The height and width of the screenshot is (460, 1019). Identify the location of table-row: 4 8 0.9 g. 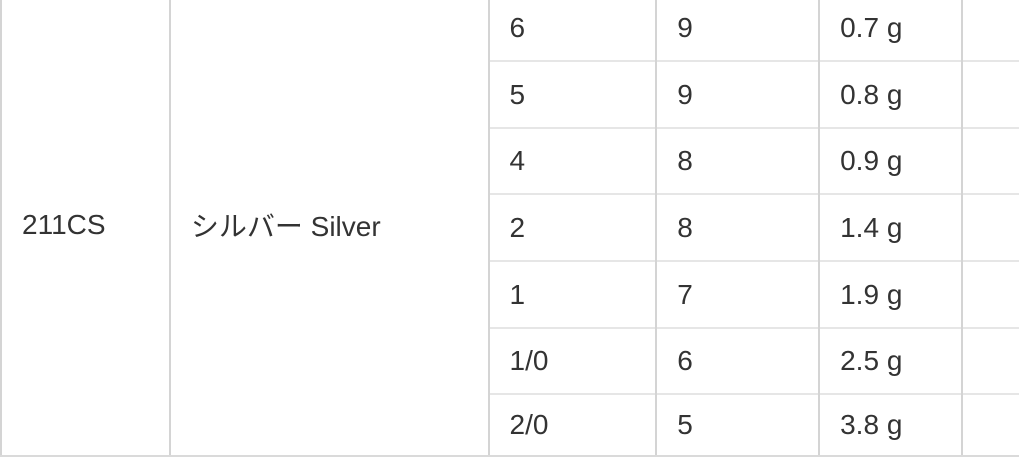
(510, 160).